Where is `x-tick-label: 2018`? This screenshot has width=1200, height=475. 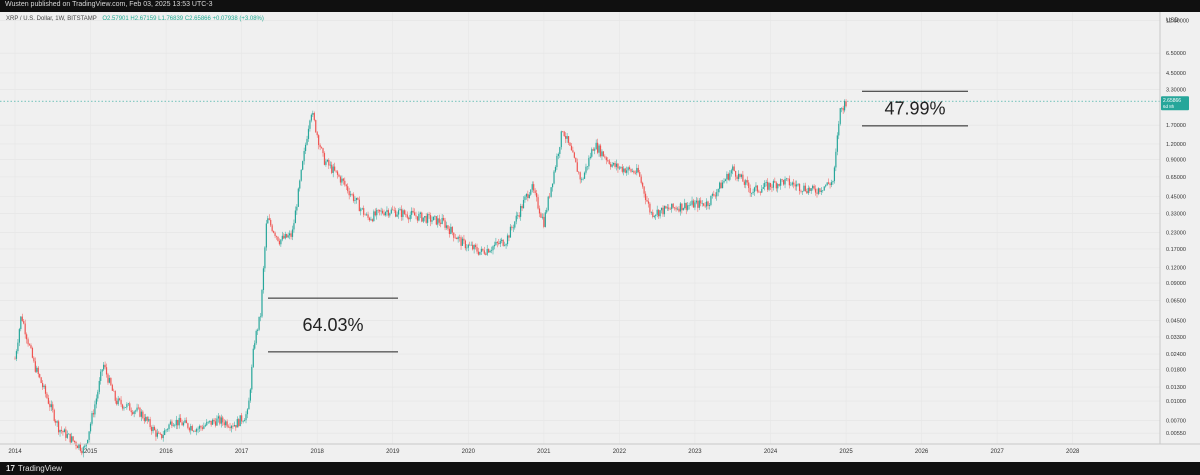 x-tick-label: 2018 is located at coordinates (318, 452).